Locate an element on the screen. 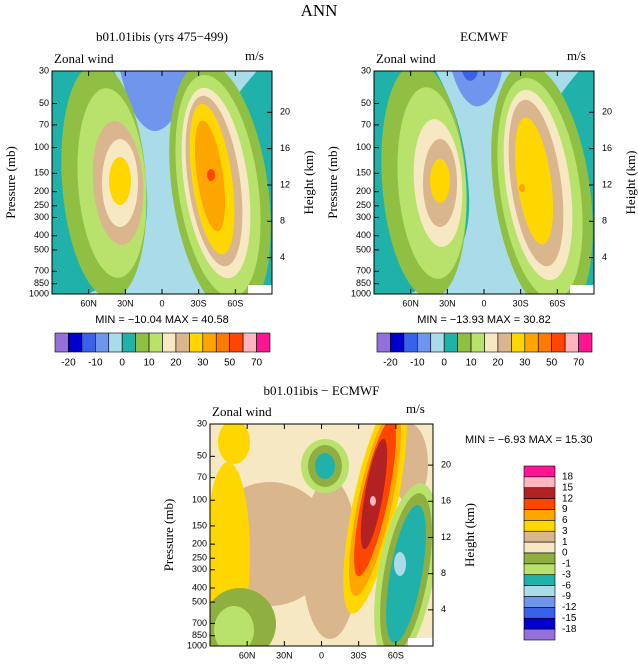 The width and height of the screenshot is (638, 664). y-tick-label: 850 is located at coordinates (199, 635).